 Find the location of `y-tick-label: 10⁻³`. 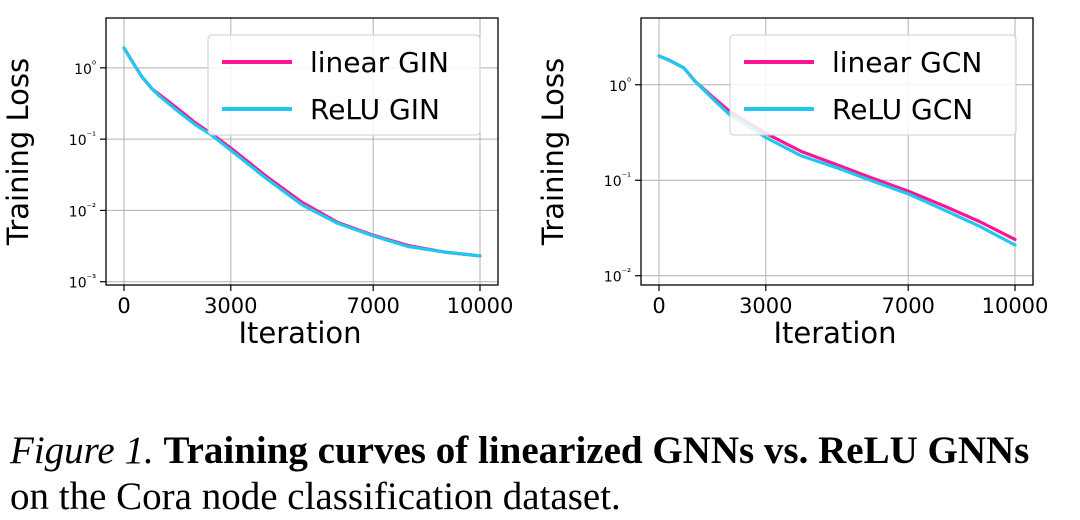

y-tick-label: 10⁻³ is located at coordinates (82, 283).